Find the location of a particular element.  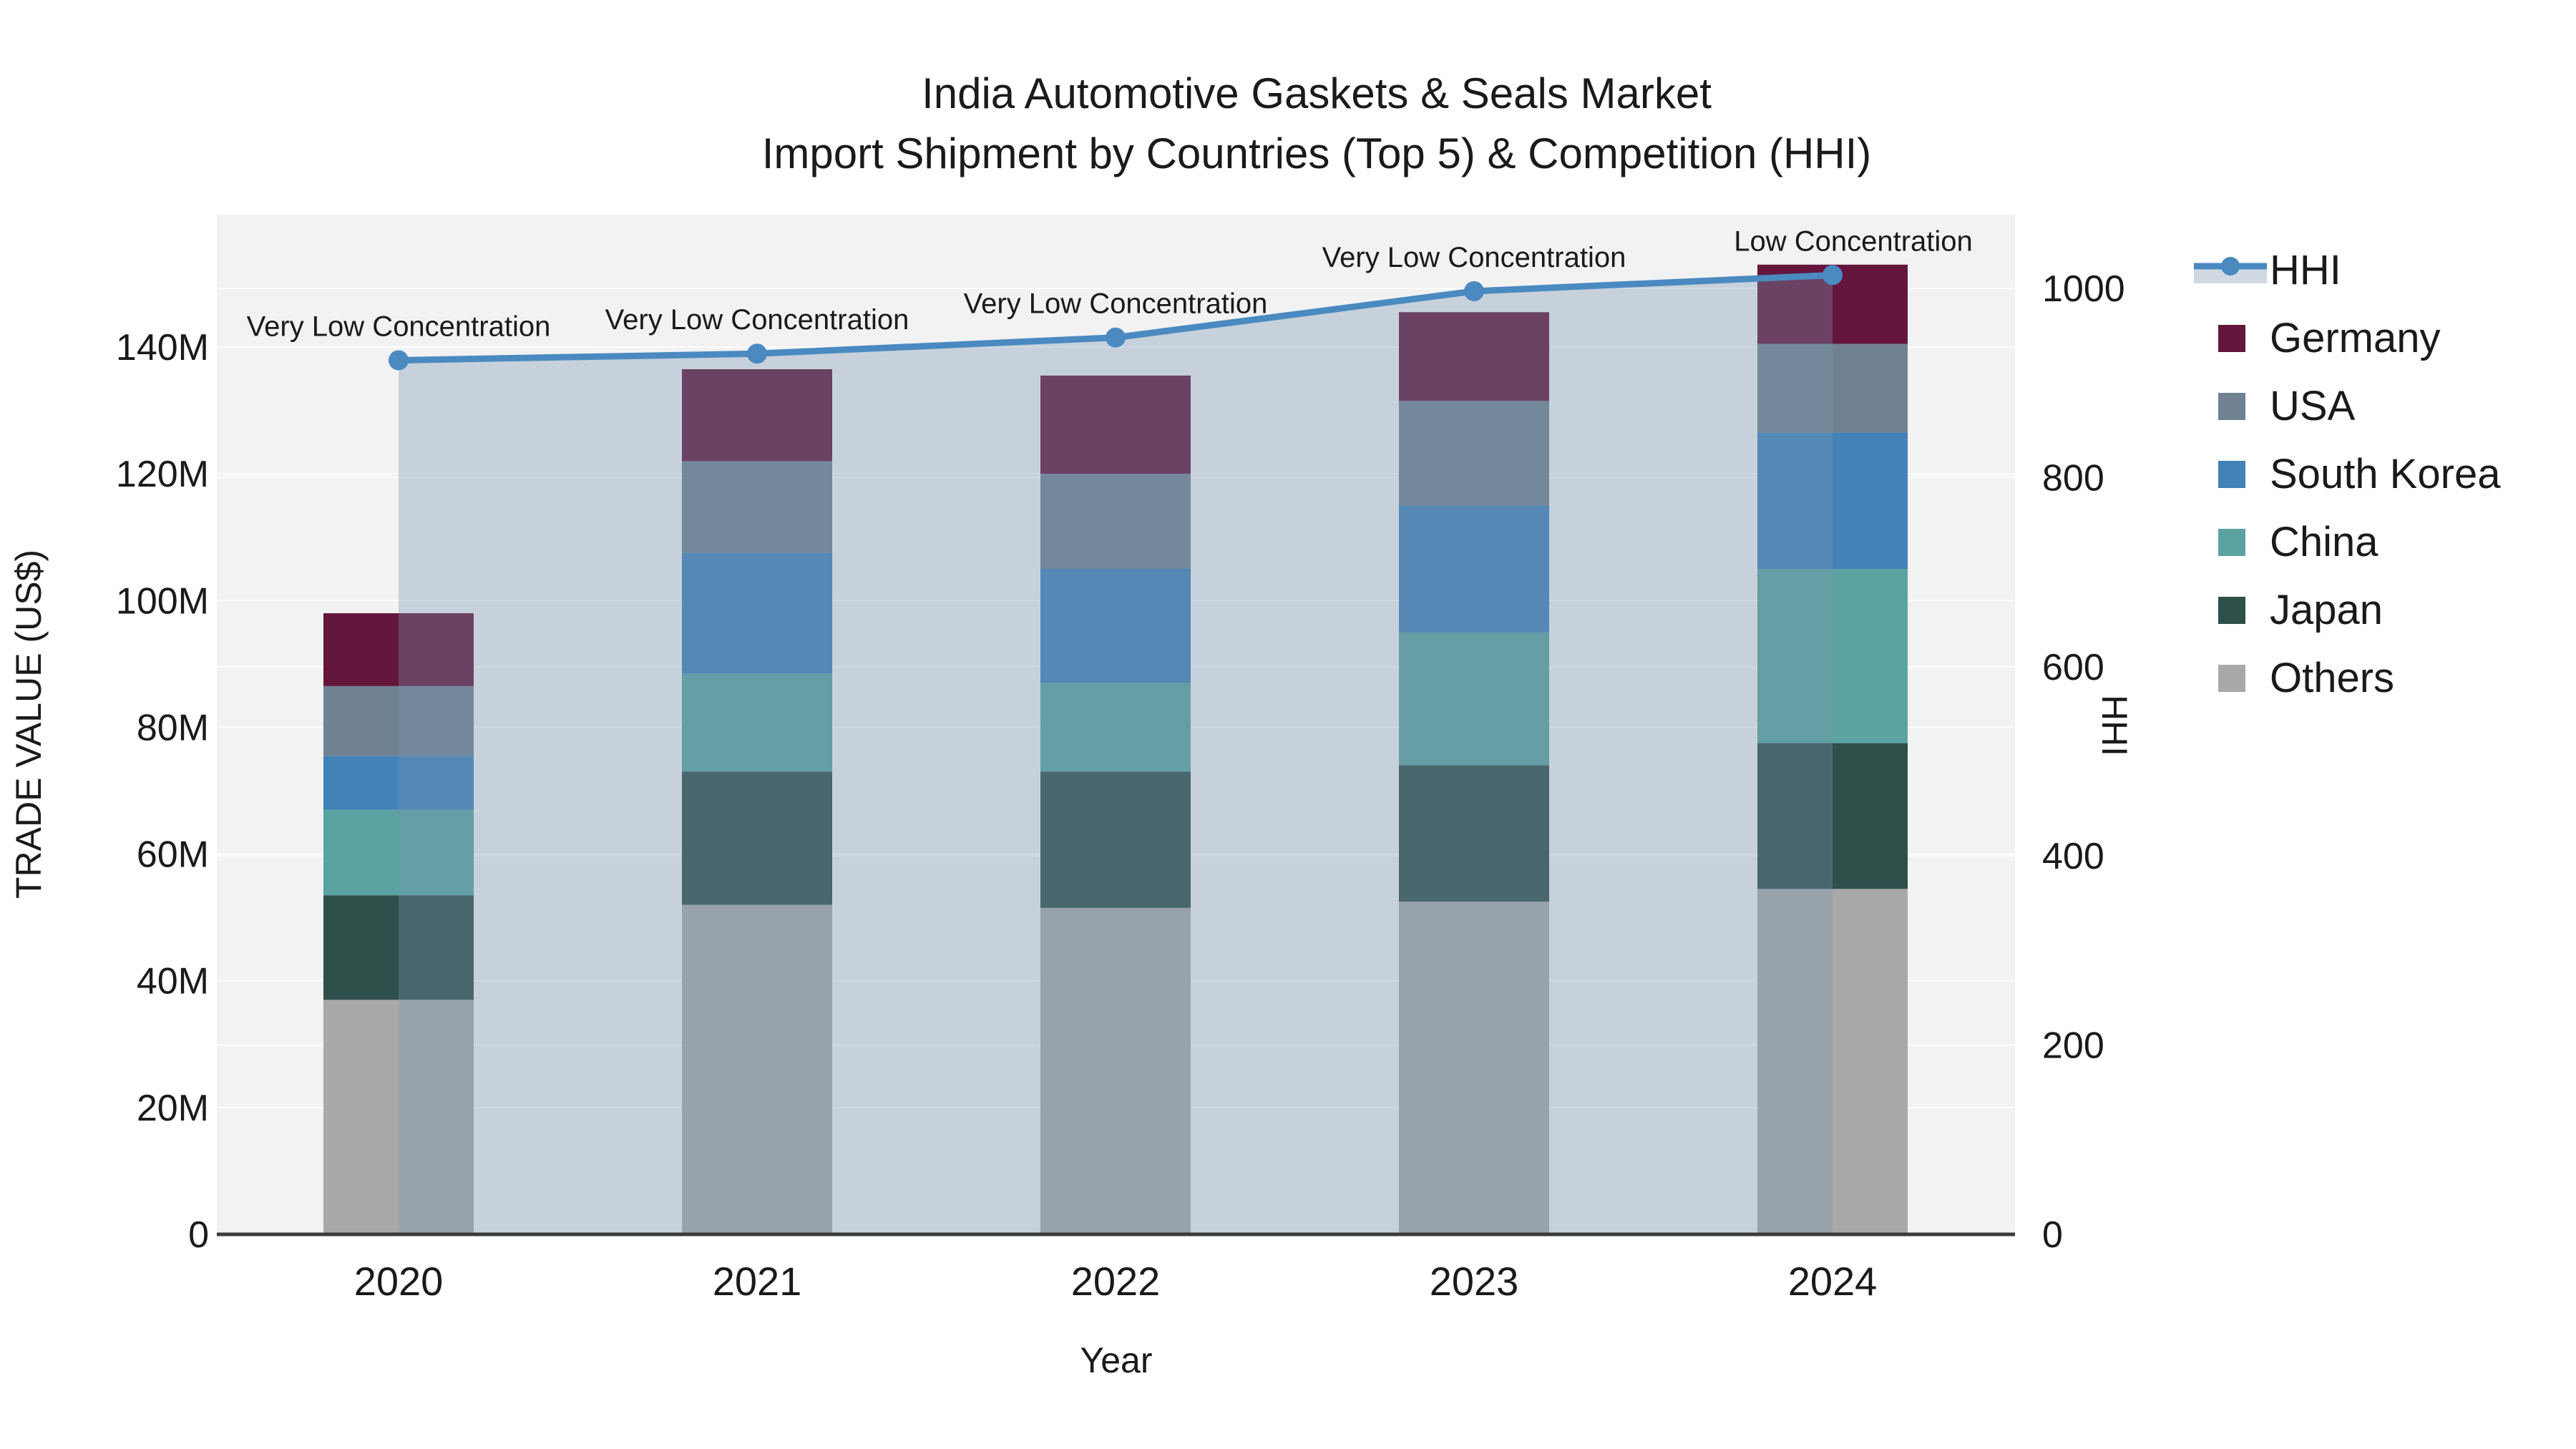

hhi-line-area-icon is located at coordinates (2230, 270).